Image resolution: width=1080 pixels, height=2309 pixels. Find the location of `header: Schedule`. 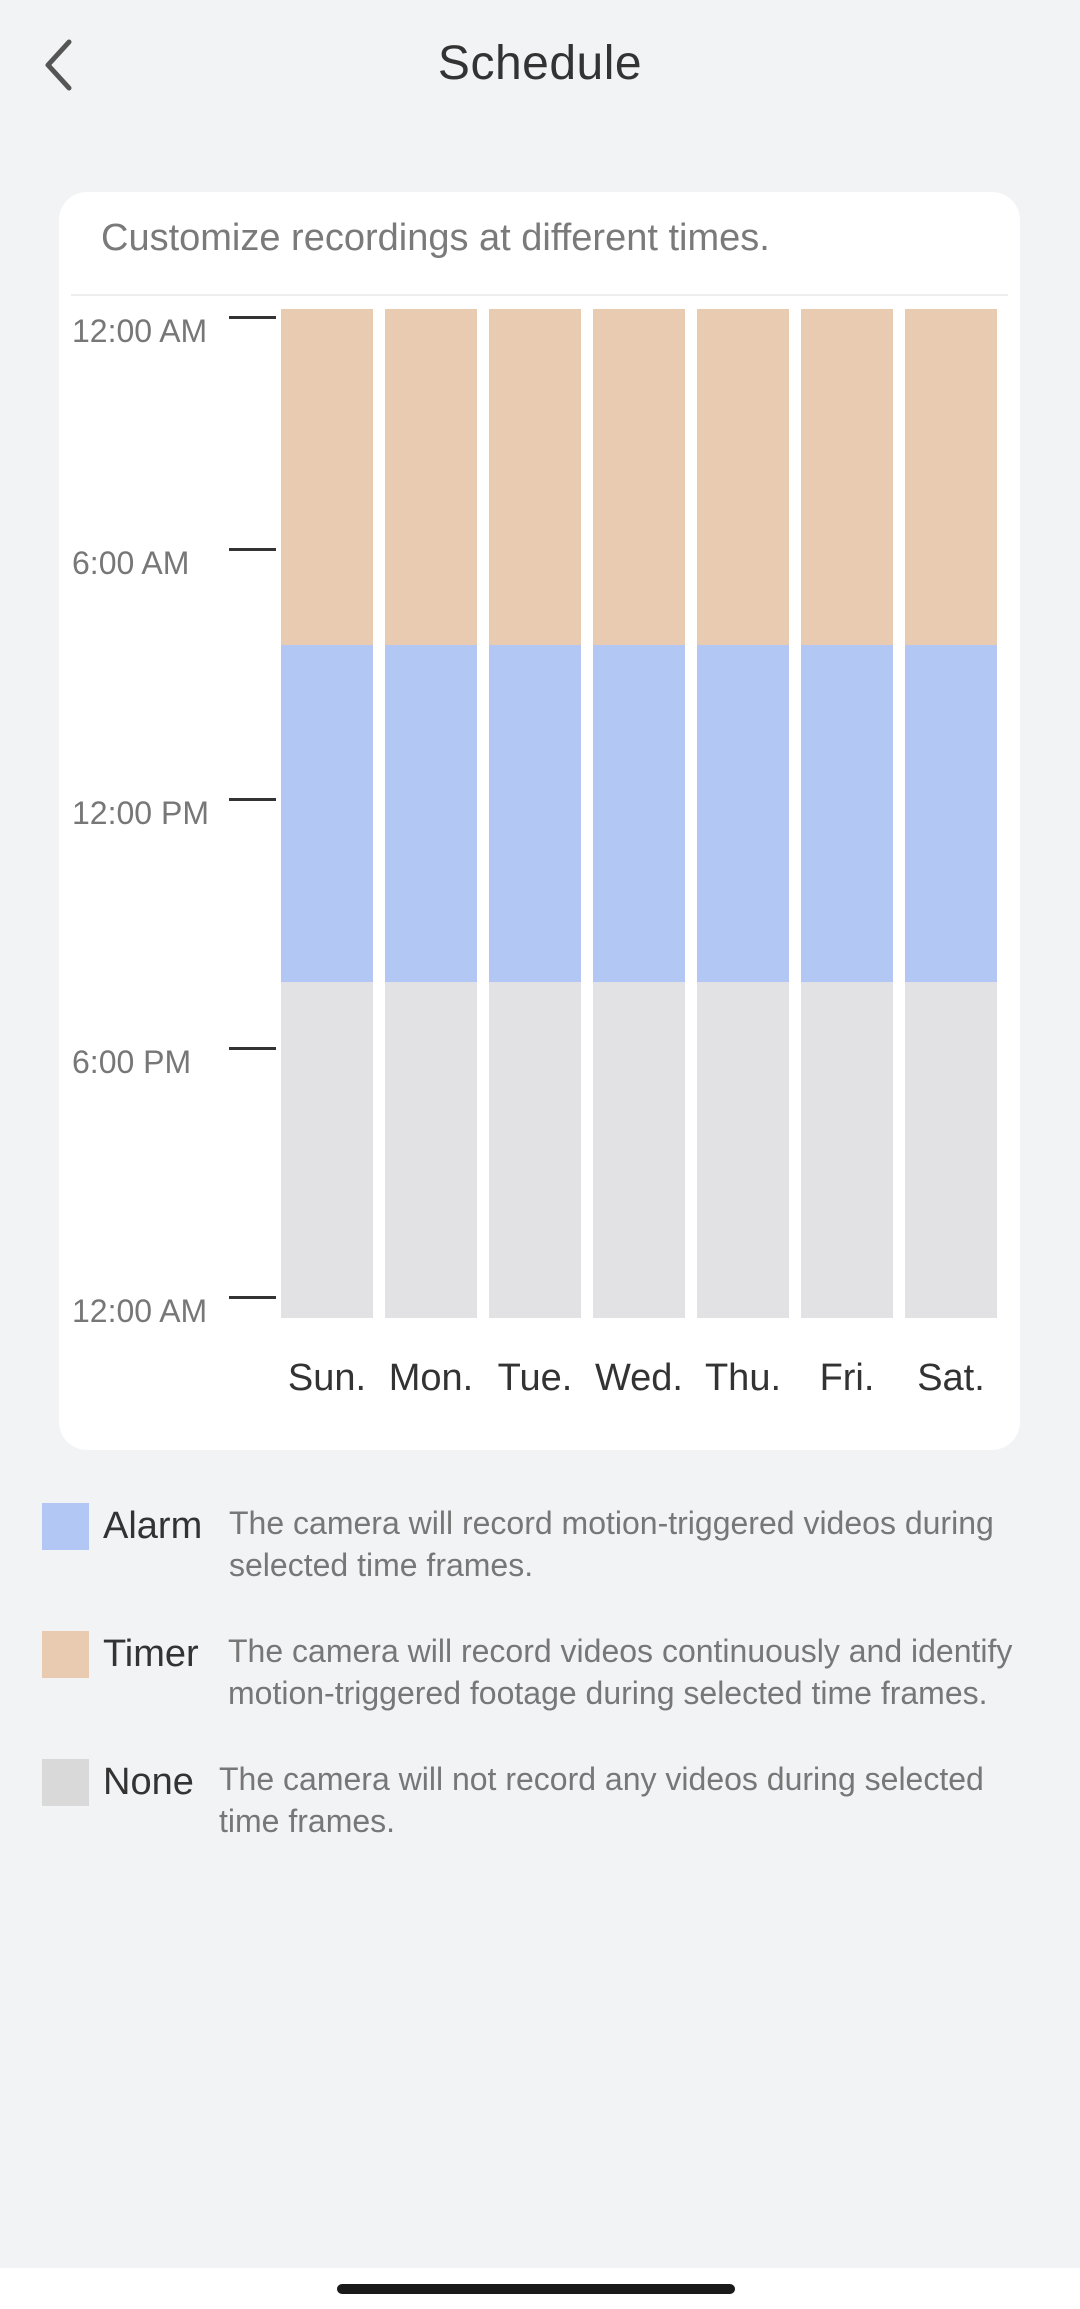

header: Schedule is located at coordinates (540, 65).